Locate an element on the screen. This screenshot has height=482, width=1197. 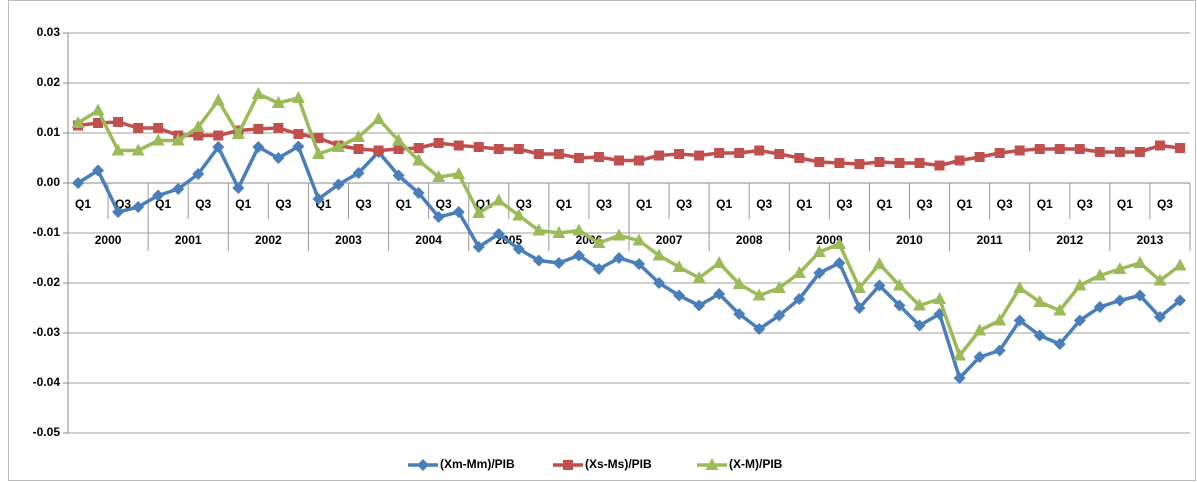
y-tick-label: -0.01 is located at coordinates (47, 232).